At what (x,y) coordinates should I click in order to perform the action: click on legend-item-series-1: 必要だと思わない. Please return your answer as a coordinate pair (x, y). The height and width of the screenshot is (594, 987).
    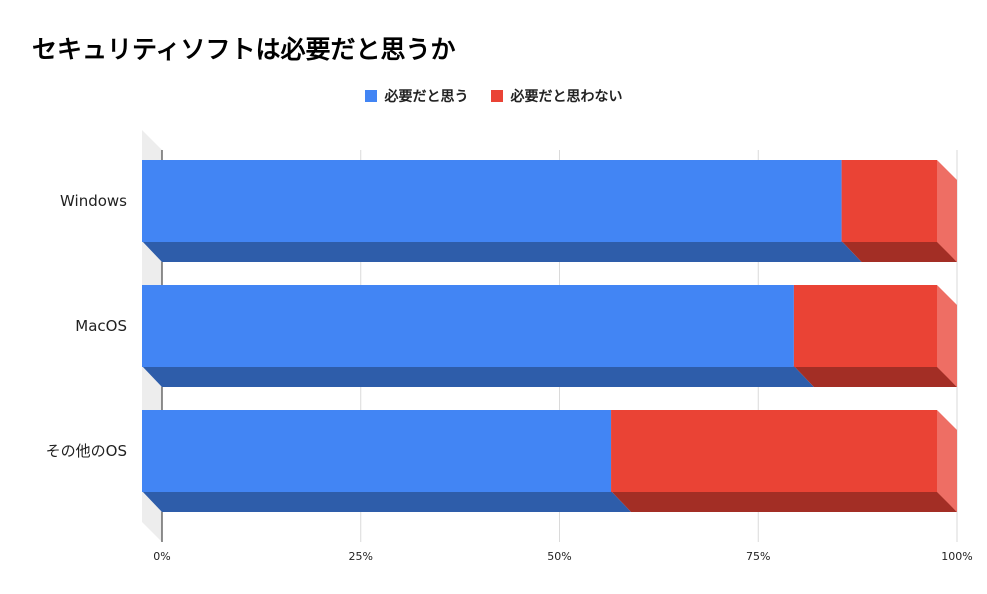
    Looking at the image, I should click on (556, 96).